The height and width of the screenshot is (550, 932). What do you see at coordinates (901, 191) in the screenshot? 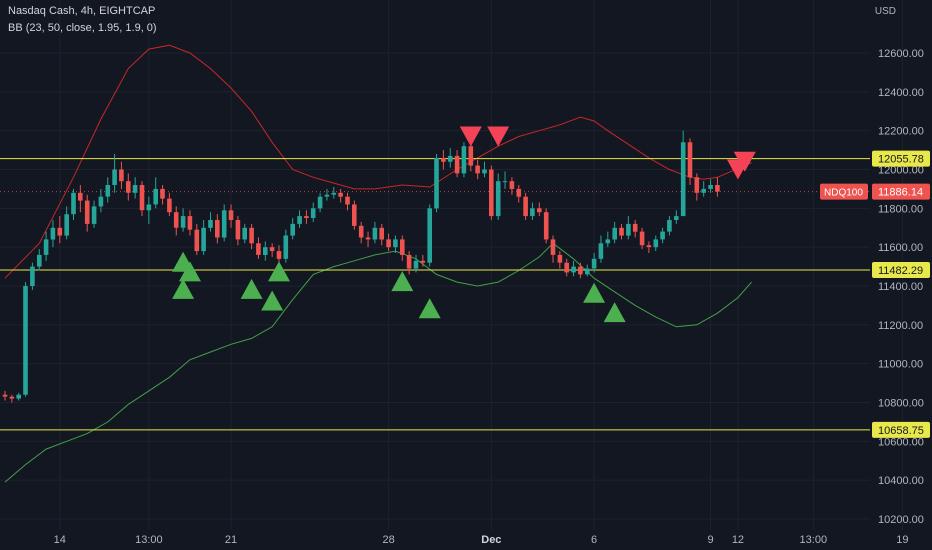
I see `last-price-tag` at bounding box center [901, 191].